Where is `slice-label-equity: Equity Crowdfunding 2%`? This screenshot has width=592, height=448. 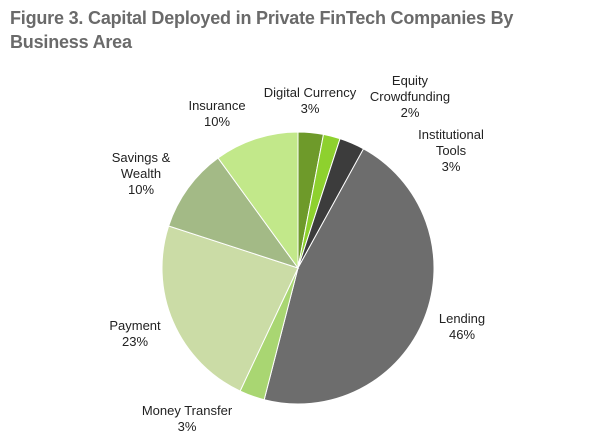
slice-label-equity: Equity Crowdfunding 2% is located at coordinates (410, 96).